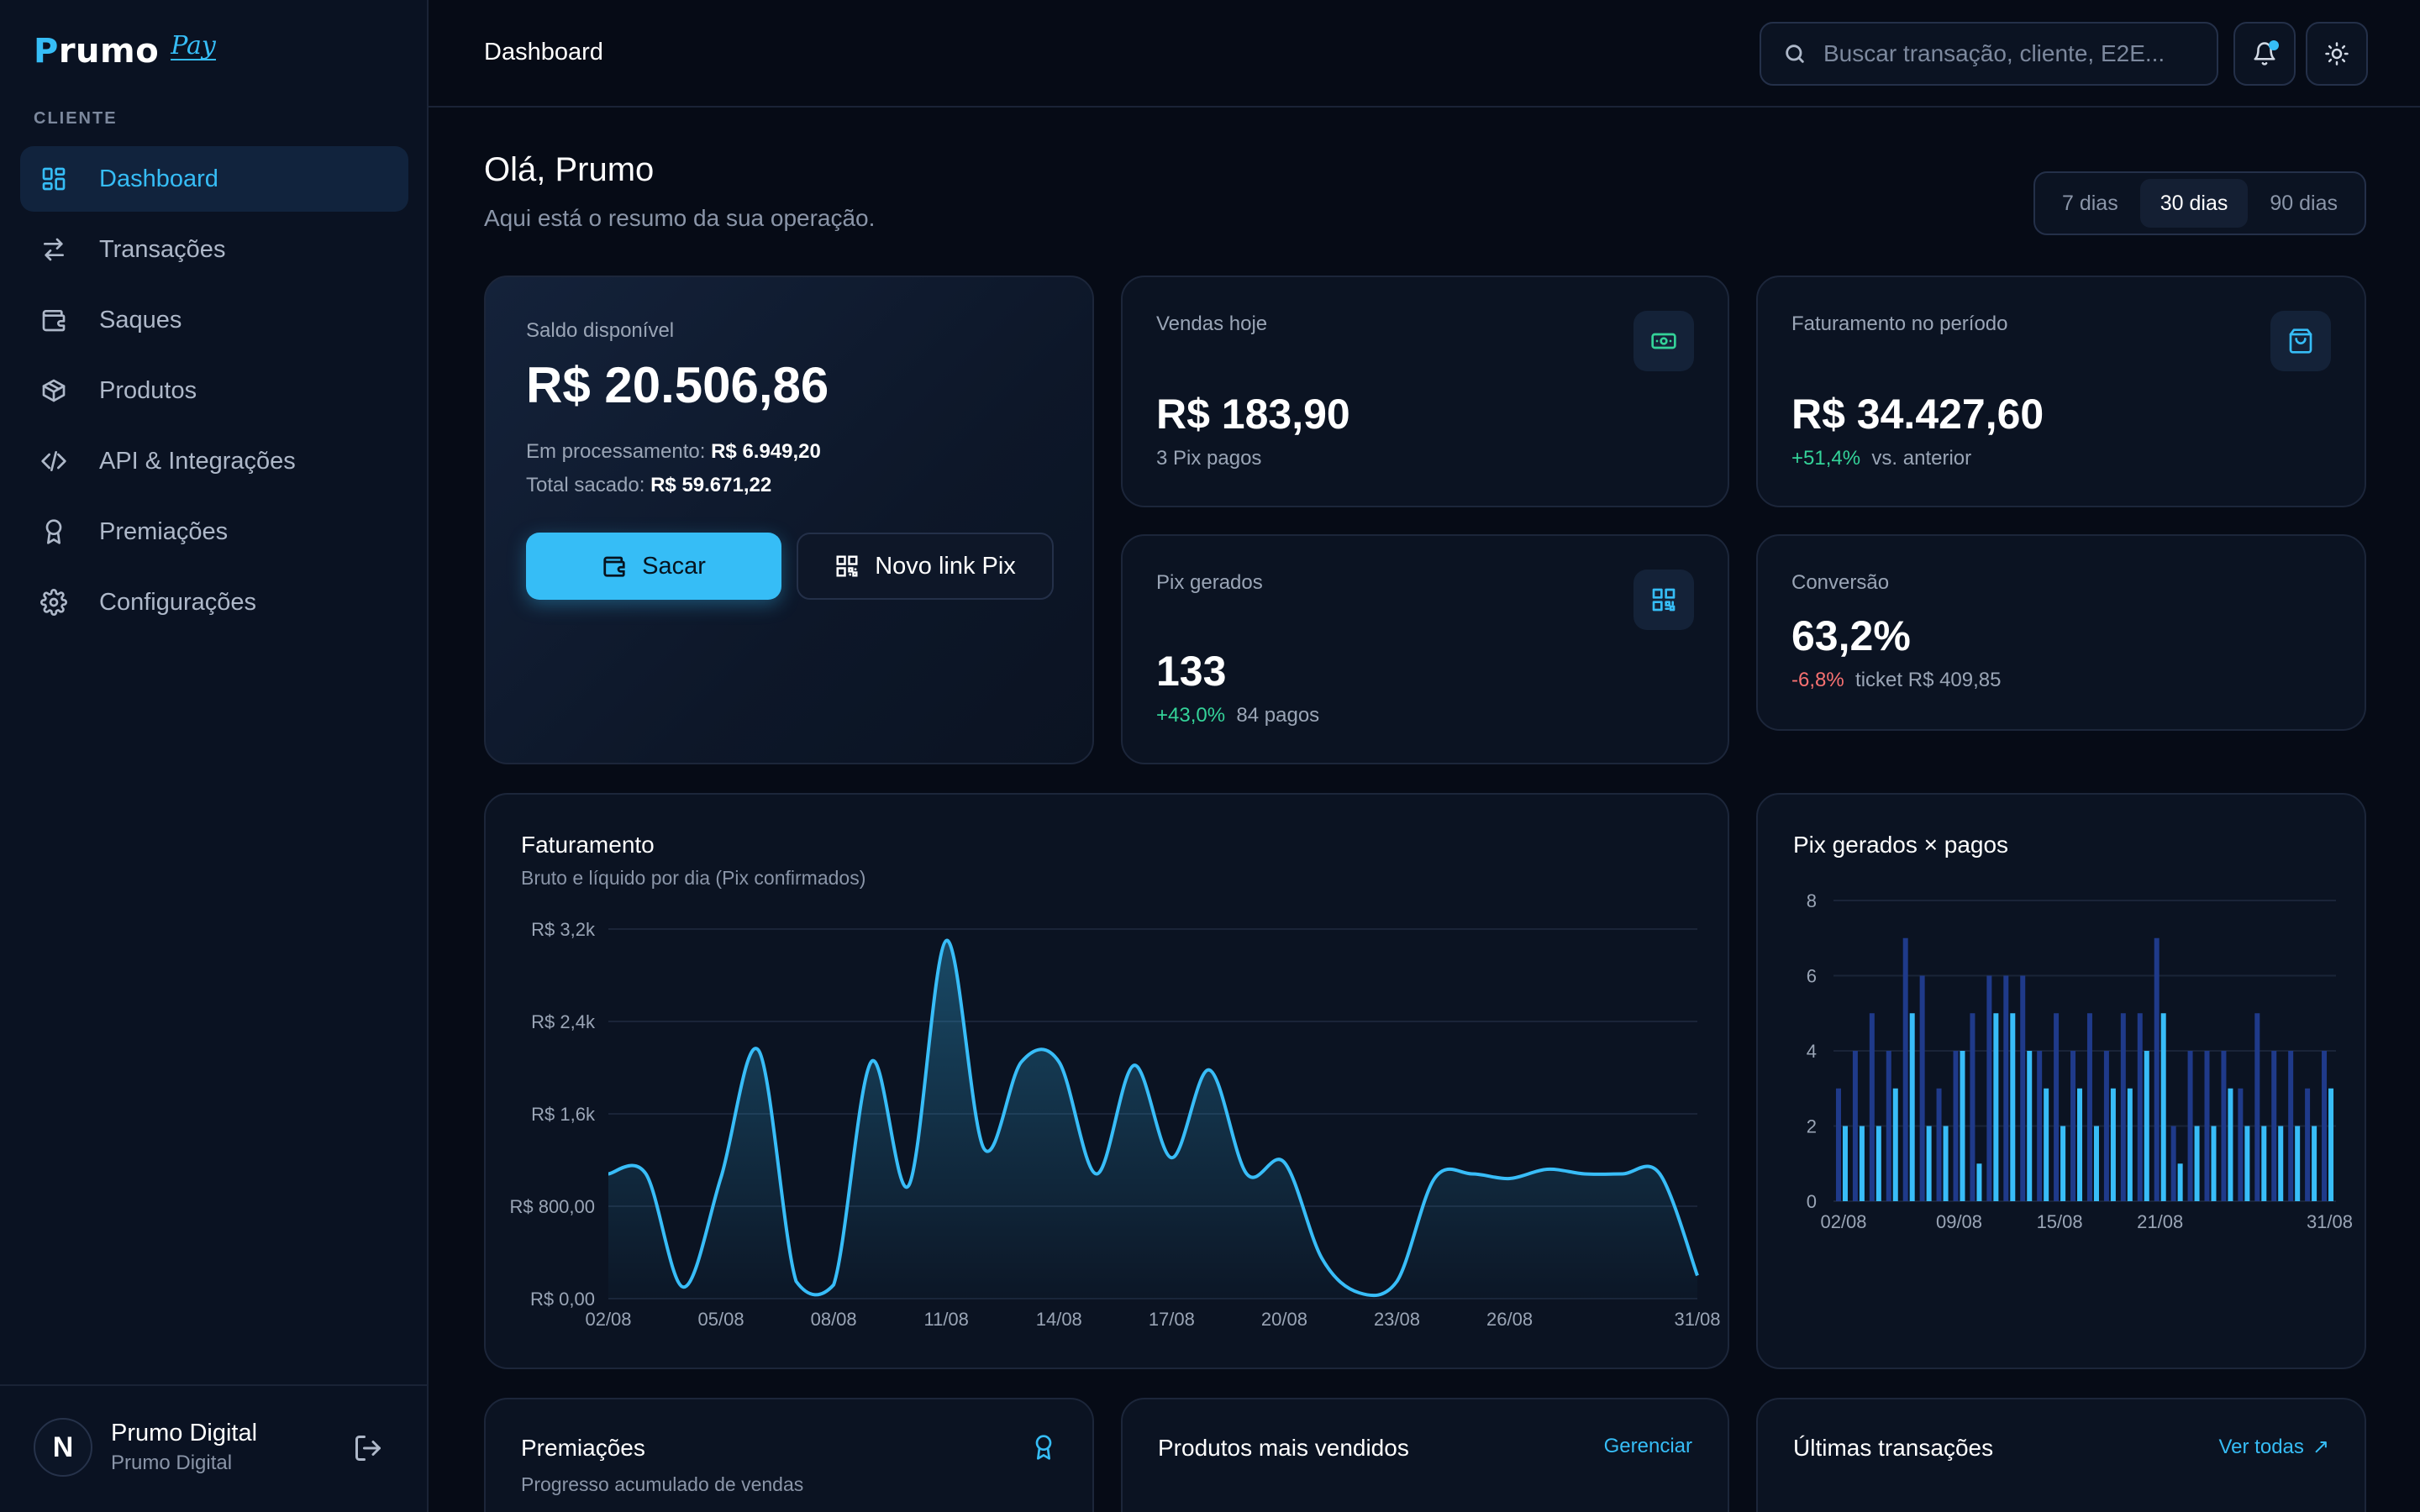 This screenshot has height=1512, width=2420. I want to click on conversion-label: Conversão, so click(1841, 582).